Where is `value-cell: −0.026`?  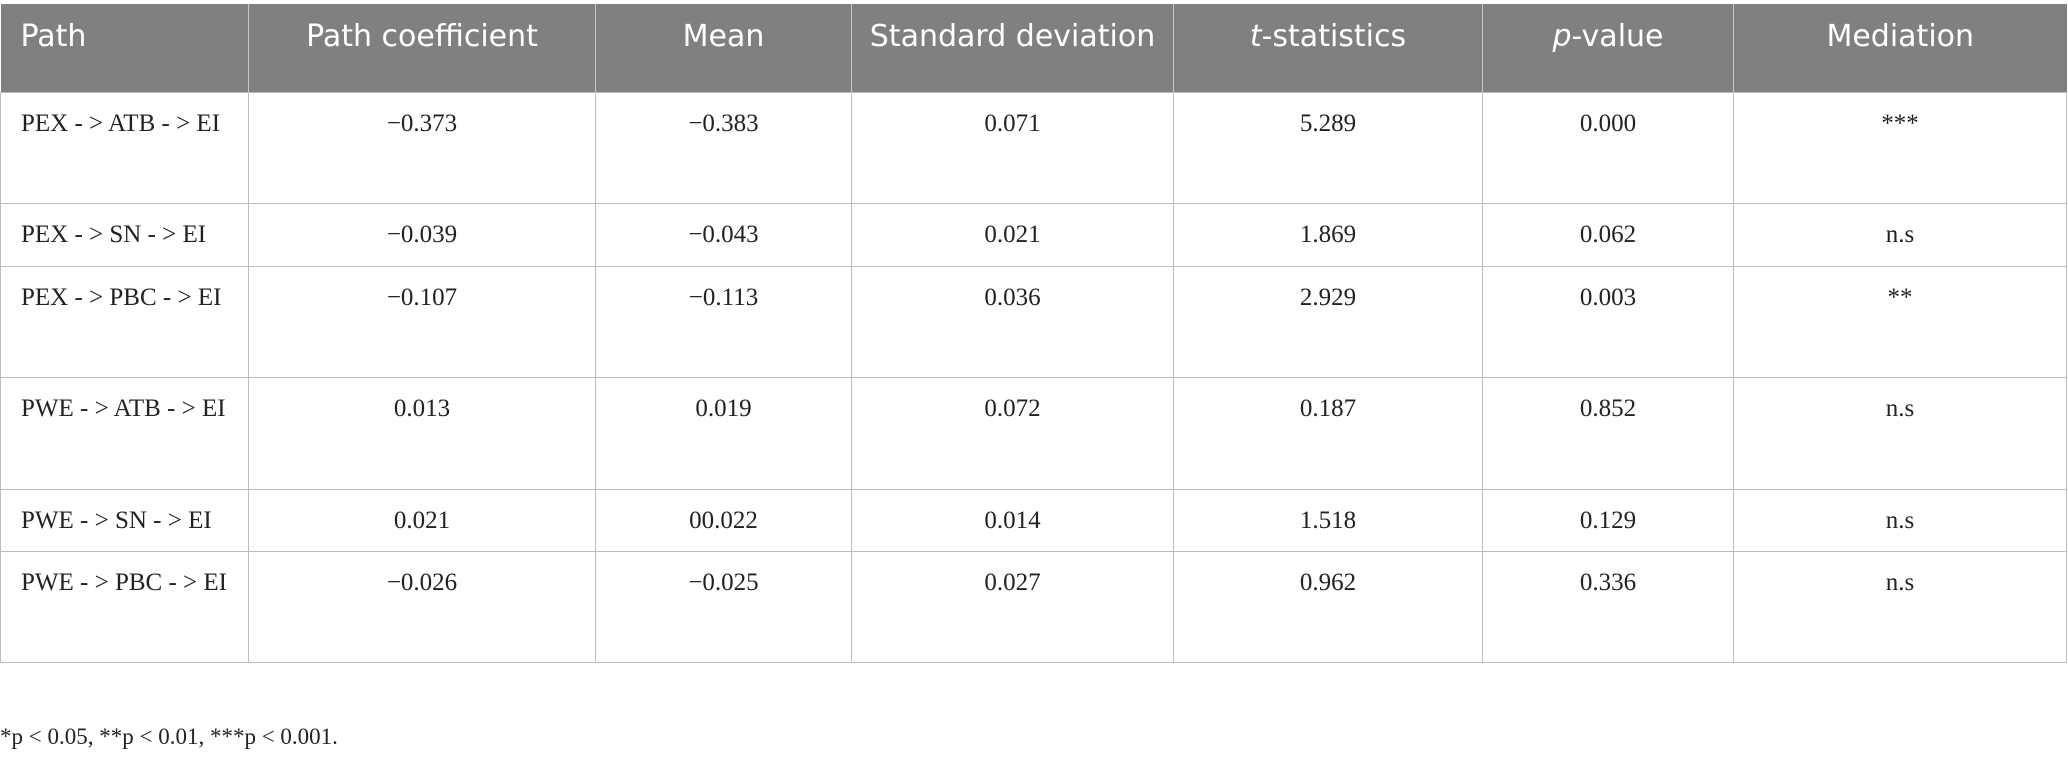
value-cell: −0.026 is located at coordinates (422, 606).